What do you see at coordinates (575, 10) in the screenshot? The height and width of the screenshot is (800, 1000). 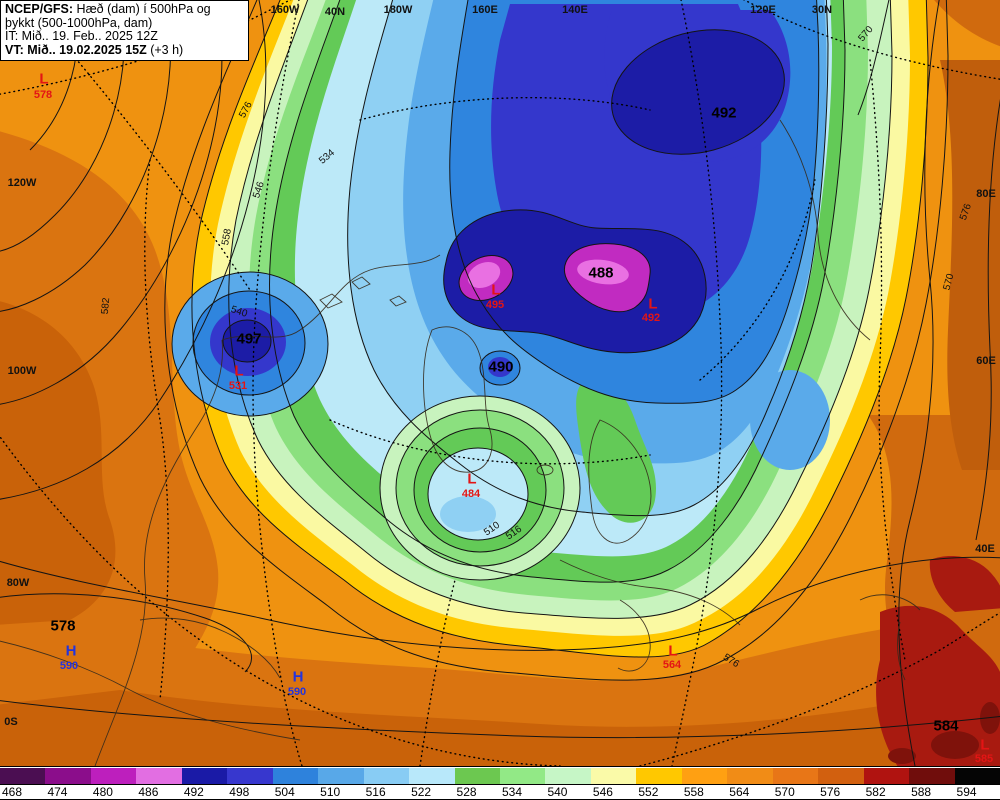 I see `graticule-label: 140E` at bounding box center [575, 10].